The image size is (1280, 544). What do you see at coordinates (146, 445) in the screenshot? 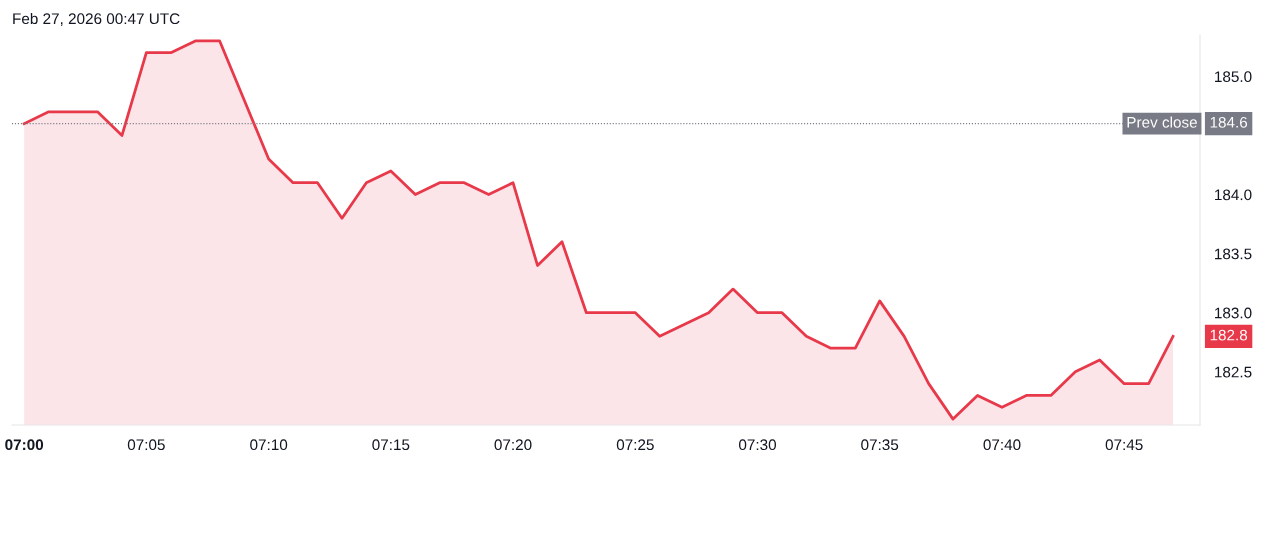
I see `x-tick-label: 07:05` at bounding box center [146, 445].